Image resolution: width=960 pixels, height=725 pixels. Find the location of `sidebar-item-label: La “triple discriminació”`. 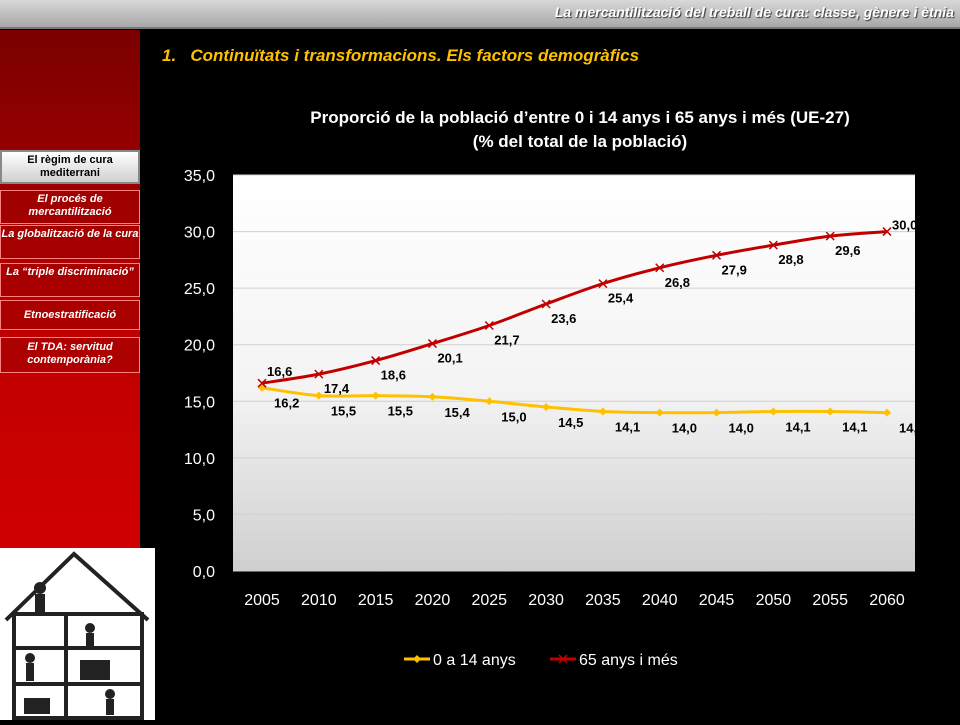

sidebar-item-label: La “triple discriminació” is located at coordinates (70, 272).